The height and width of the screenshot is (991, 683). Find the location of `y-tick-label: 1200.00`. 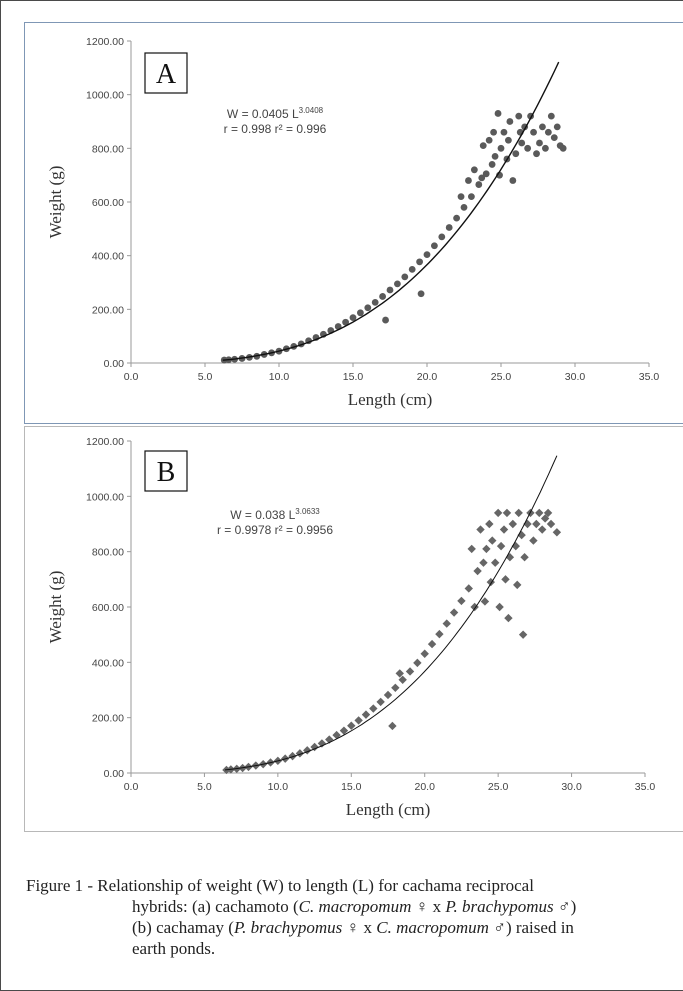

y-tick-label: 1200.00 is located at coordinates (105, 442).